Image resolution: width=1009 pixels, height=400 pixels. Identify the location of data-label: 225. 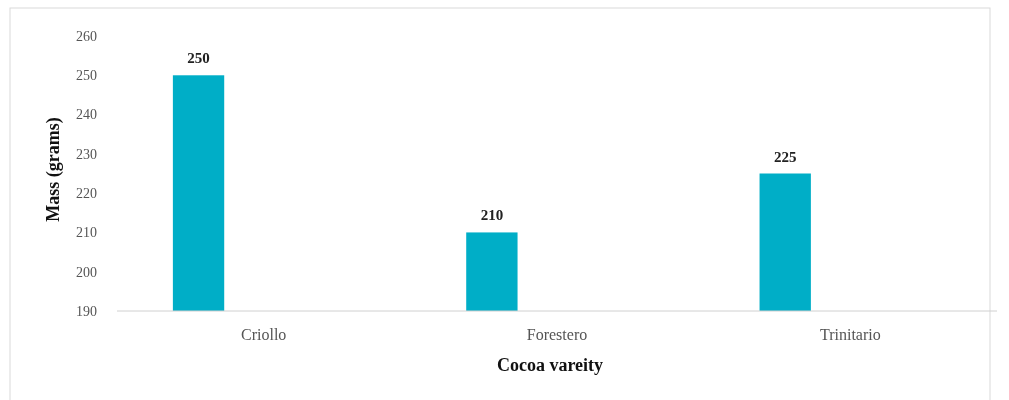
(785, 156).